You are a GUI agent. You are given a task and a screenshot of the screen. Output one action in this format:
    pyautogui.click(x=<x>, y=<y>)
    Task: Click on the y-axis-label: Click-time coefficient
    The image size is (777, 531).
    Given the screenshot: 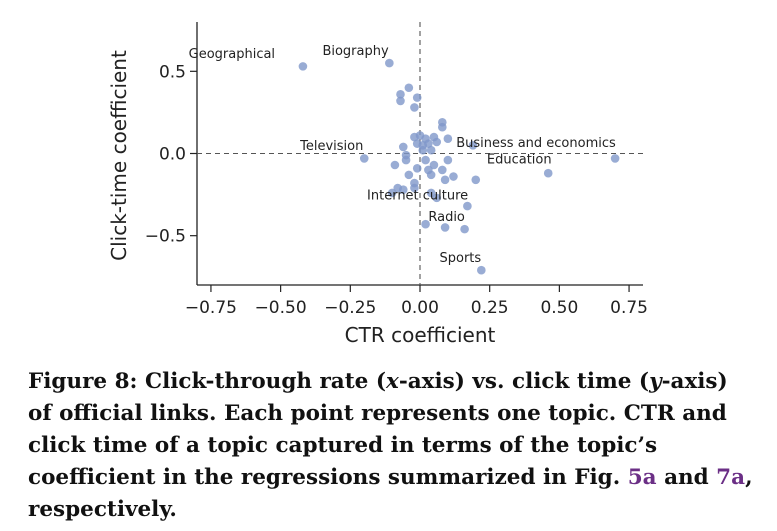 What is the action you would take?
    pyautogui.click(x=119, y=155)
    